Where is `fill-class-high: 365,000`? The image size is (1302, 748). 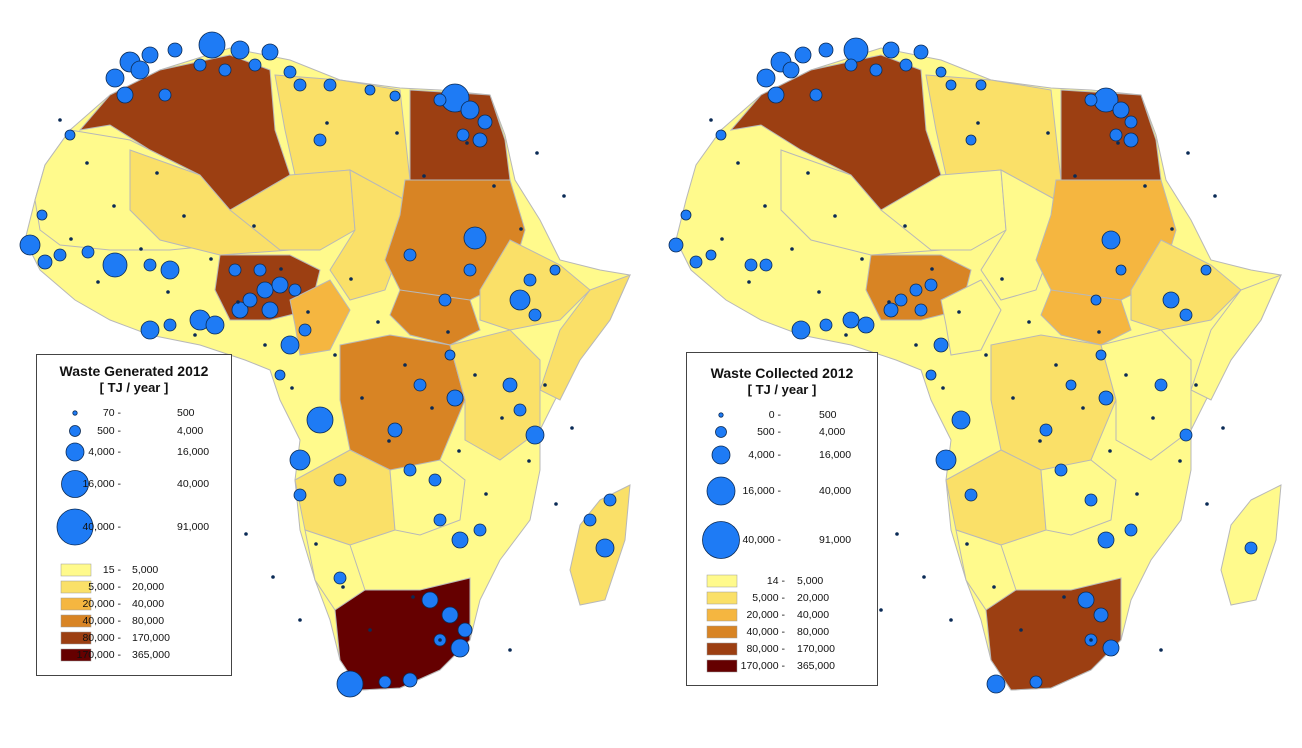
fill-class-high: 365,000 is located at coordinates (816, 666).